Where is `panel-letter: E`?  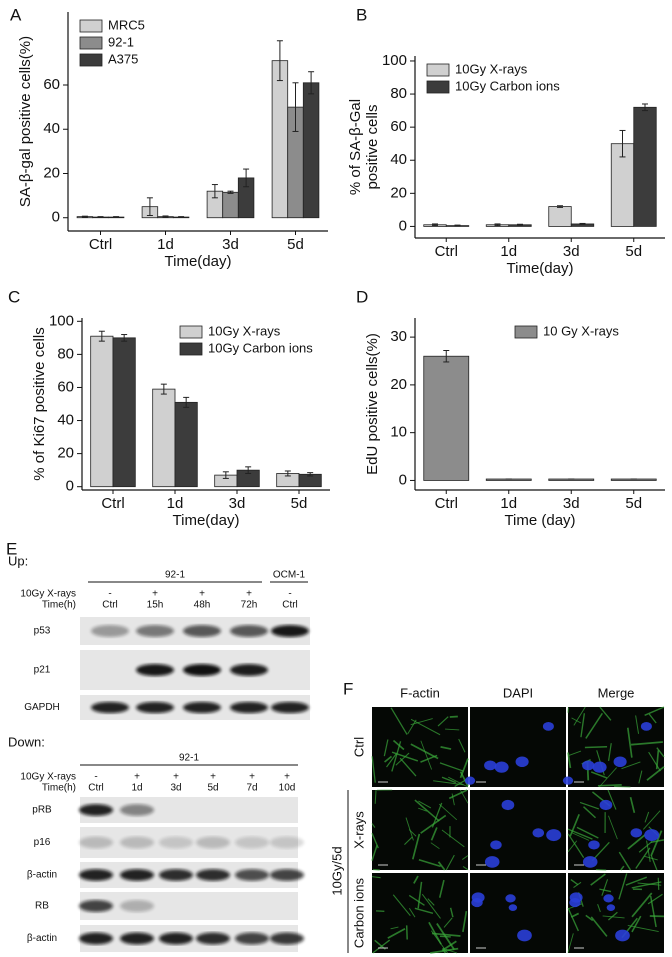
panel-letter: E is located at coordinates (11, 548).